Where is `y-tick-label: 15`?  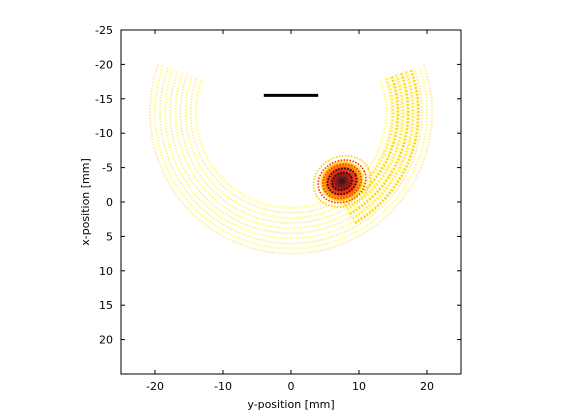
y-tick-label: 15 is located at coordinates (106, 305).